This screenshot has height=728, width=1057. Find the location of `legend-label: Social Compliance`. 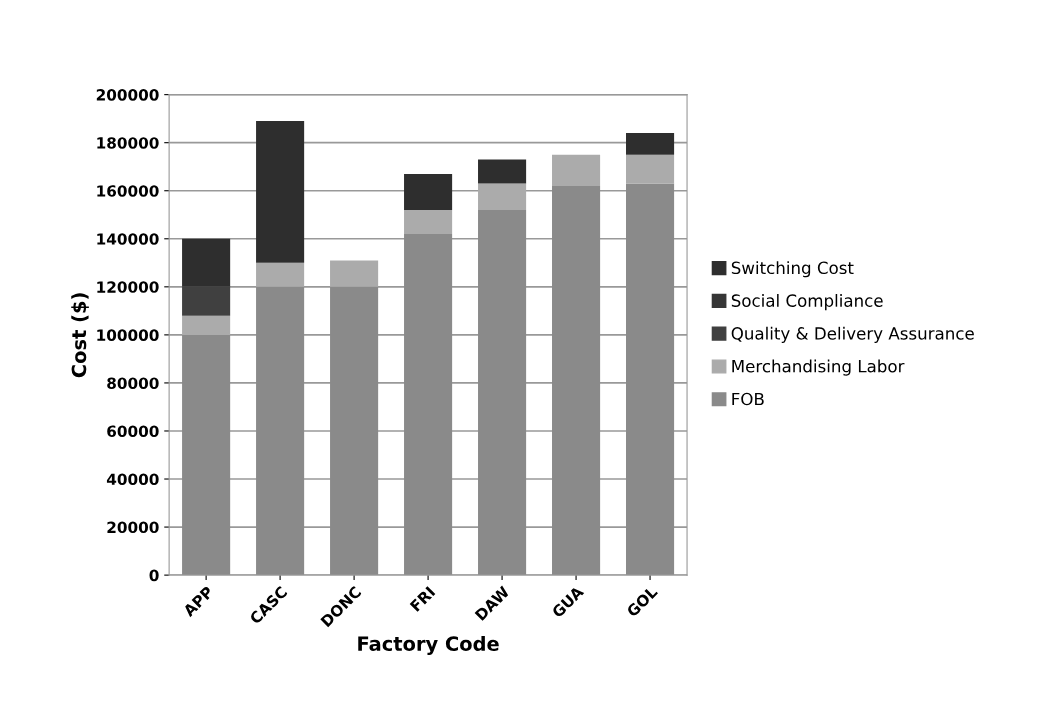

legend-label: Social Compliance is located at coordinates (807, 302).